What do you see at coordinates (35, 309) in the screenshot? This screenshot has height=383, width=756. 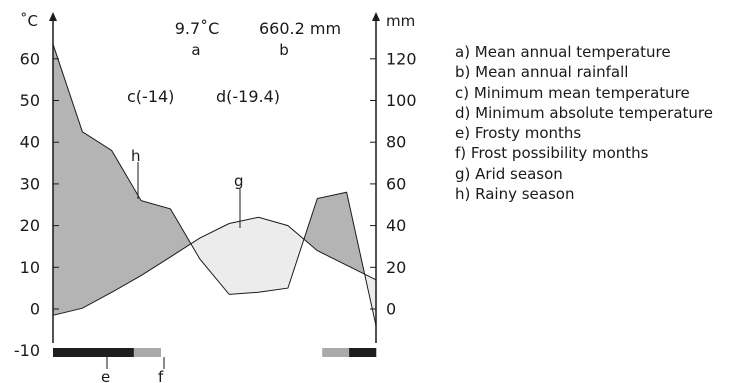 I see `left-tick-label: 0` at bounding box center [35, 309].